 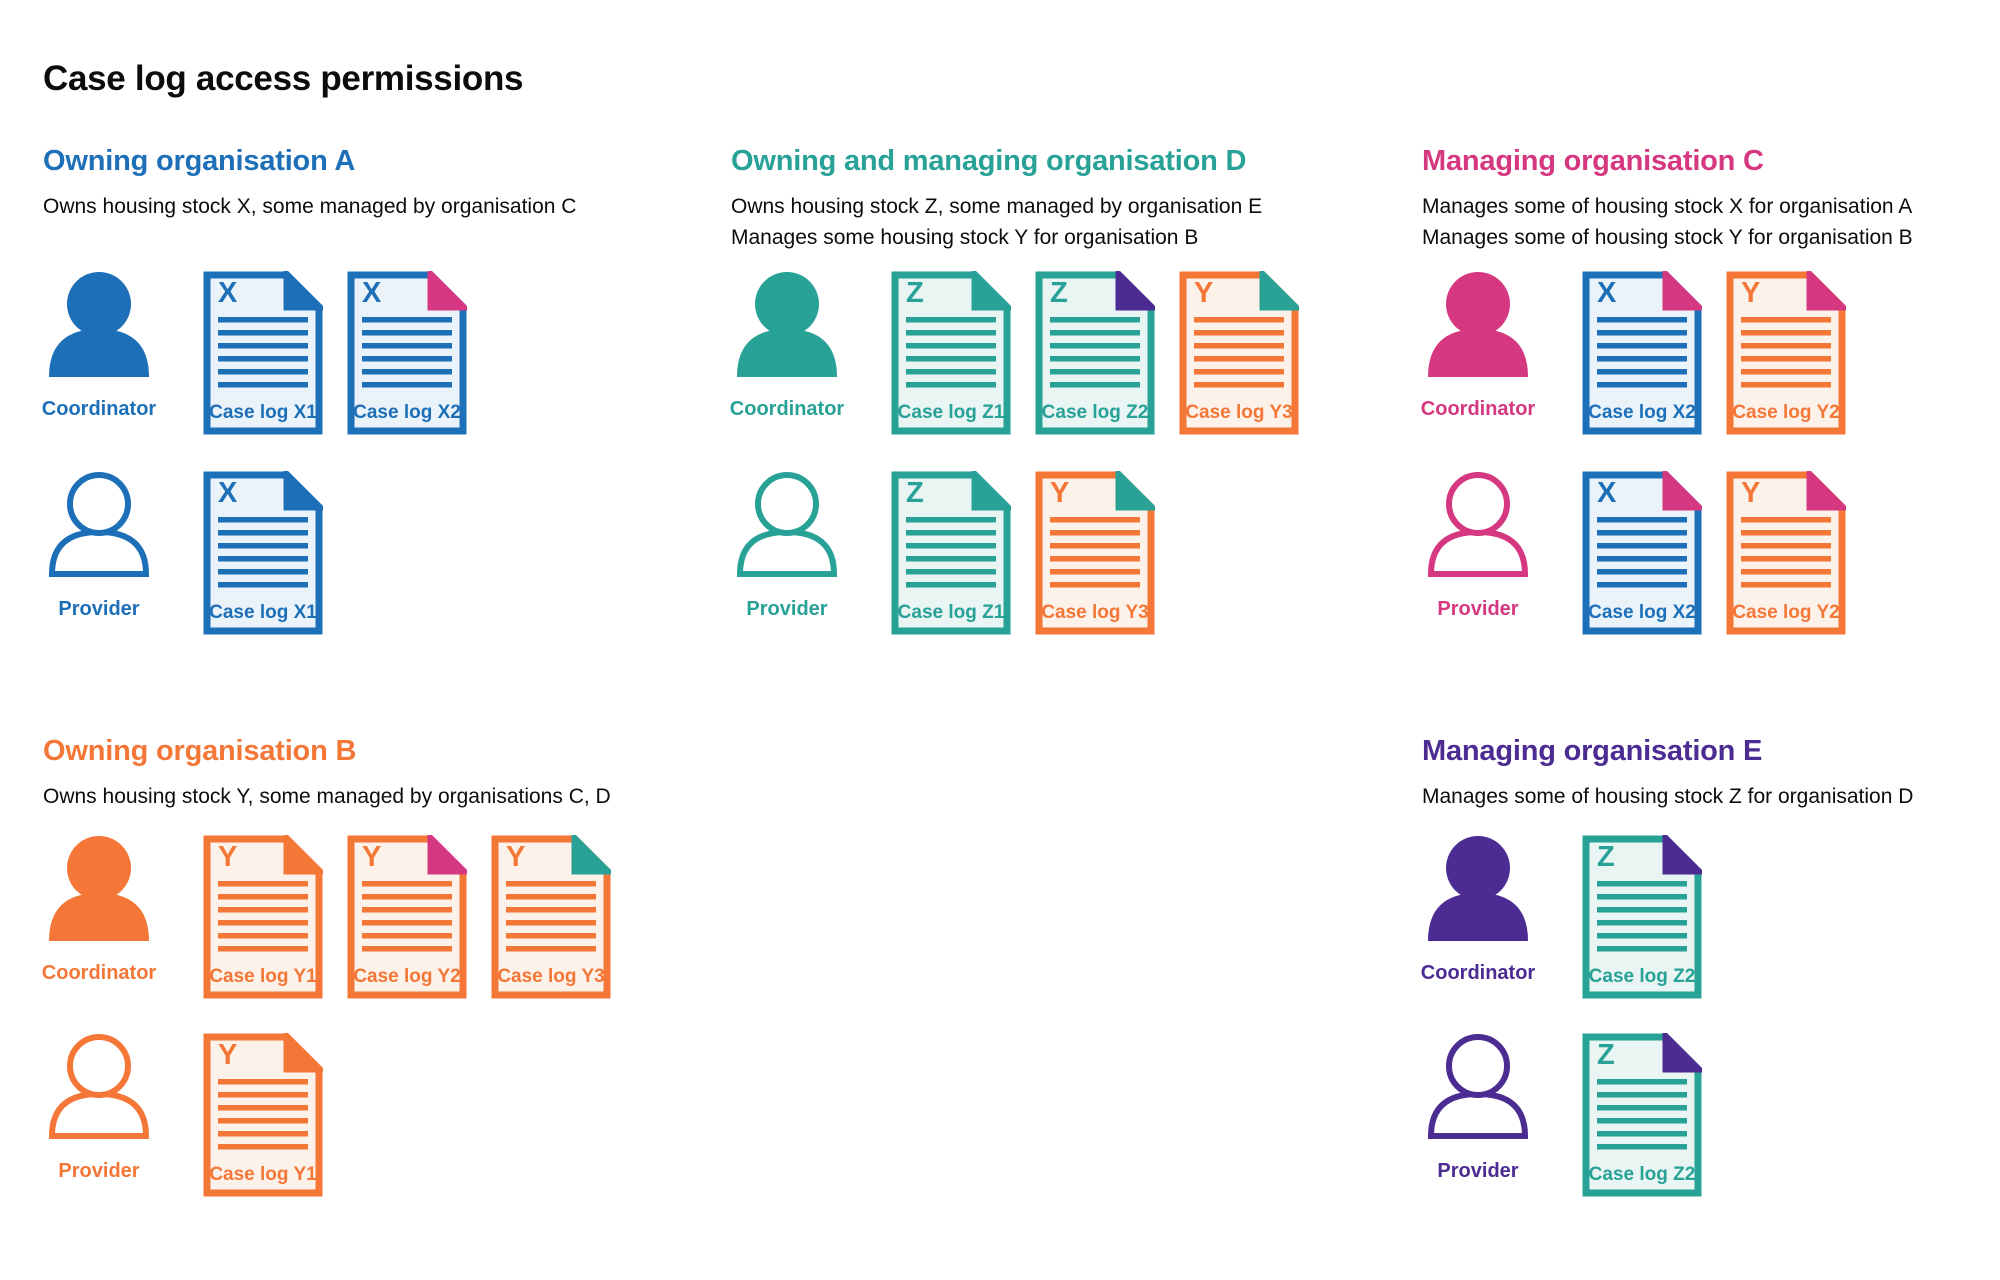 What do you see at coordinates (1562, 1115) in the screenshot?
I see `provider-row: Provider Z Case log Z2` at bounding box center [1562, 1115].